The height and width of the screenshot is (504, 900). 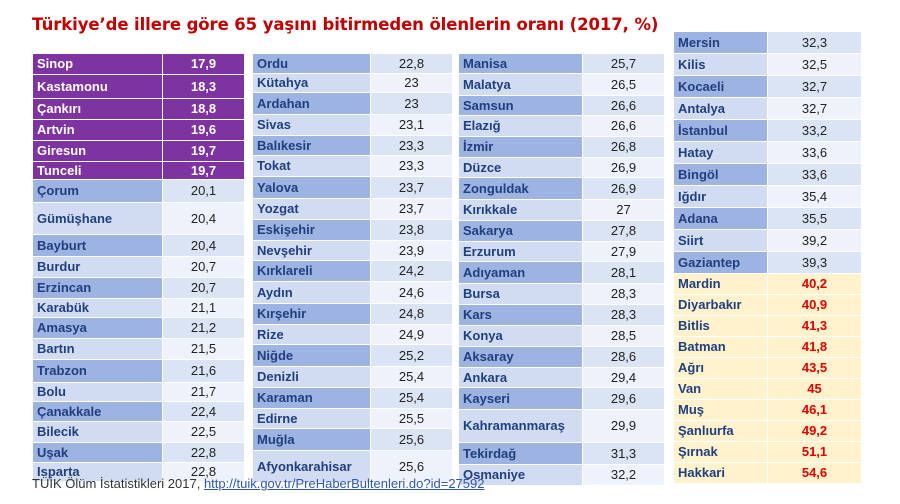 I want to click on table-row: Tunceli 19,7, so click(x=138, y=170).